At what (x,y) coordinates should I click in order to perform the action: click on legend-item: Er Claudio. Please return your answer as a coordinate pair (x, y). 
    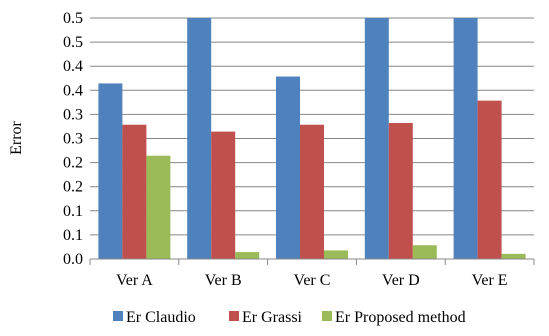
    Looking at the image, I should click on (154, 317).